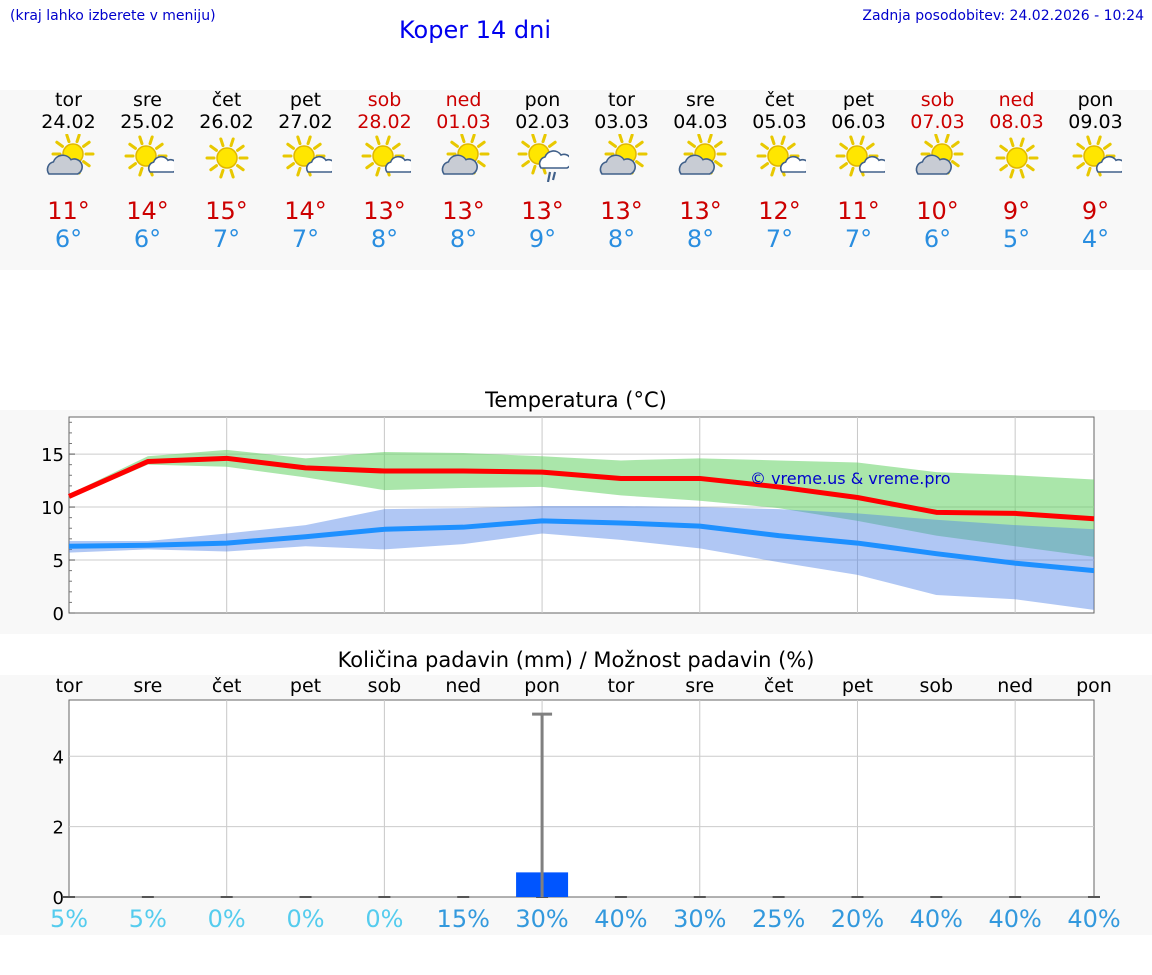  I want to click on y-tick-label: 15, so click(52, 455).